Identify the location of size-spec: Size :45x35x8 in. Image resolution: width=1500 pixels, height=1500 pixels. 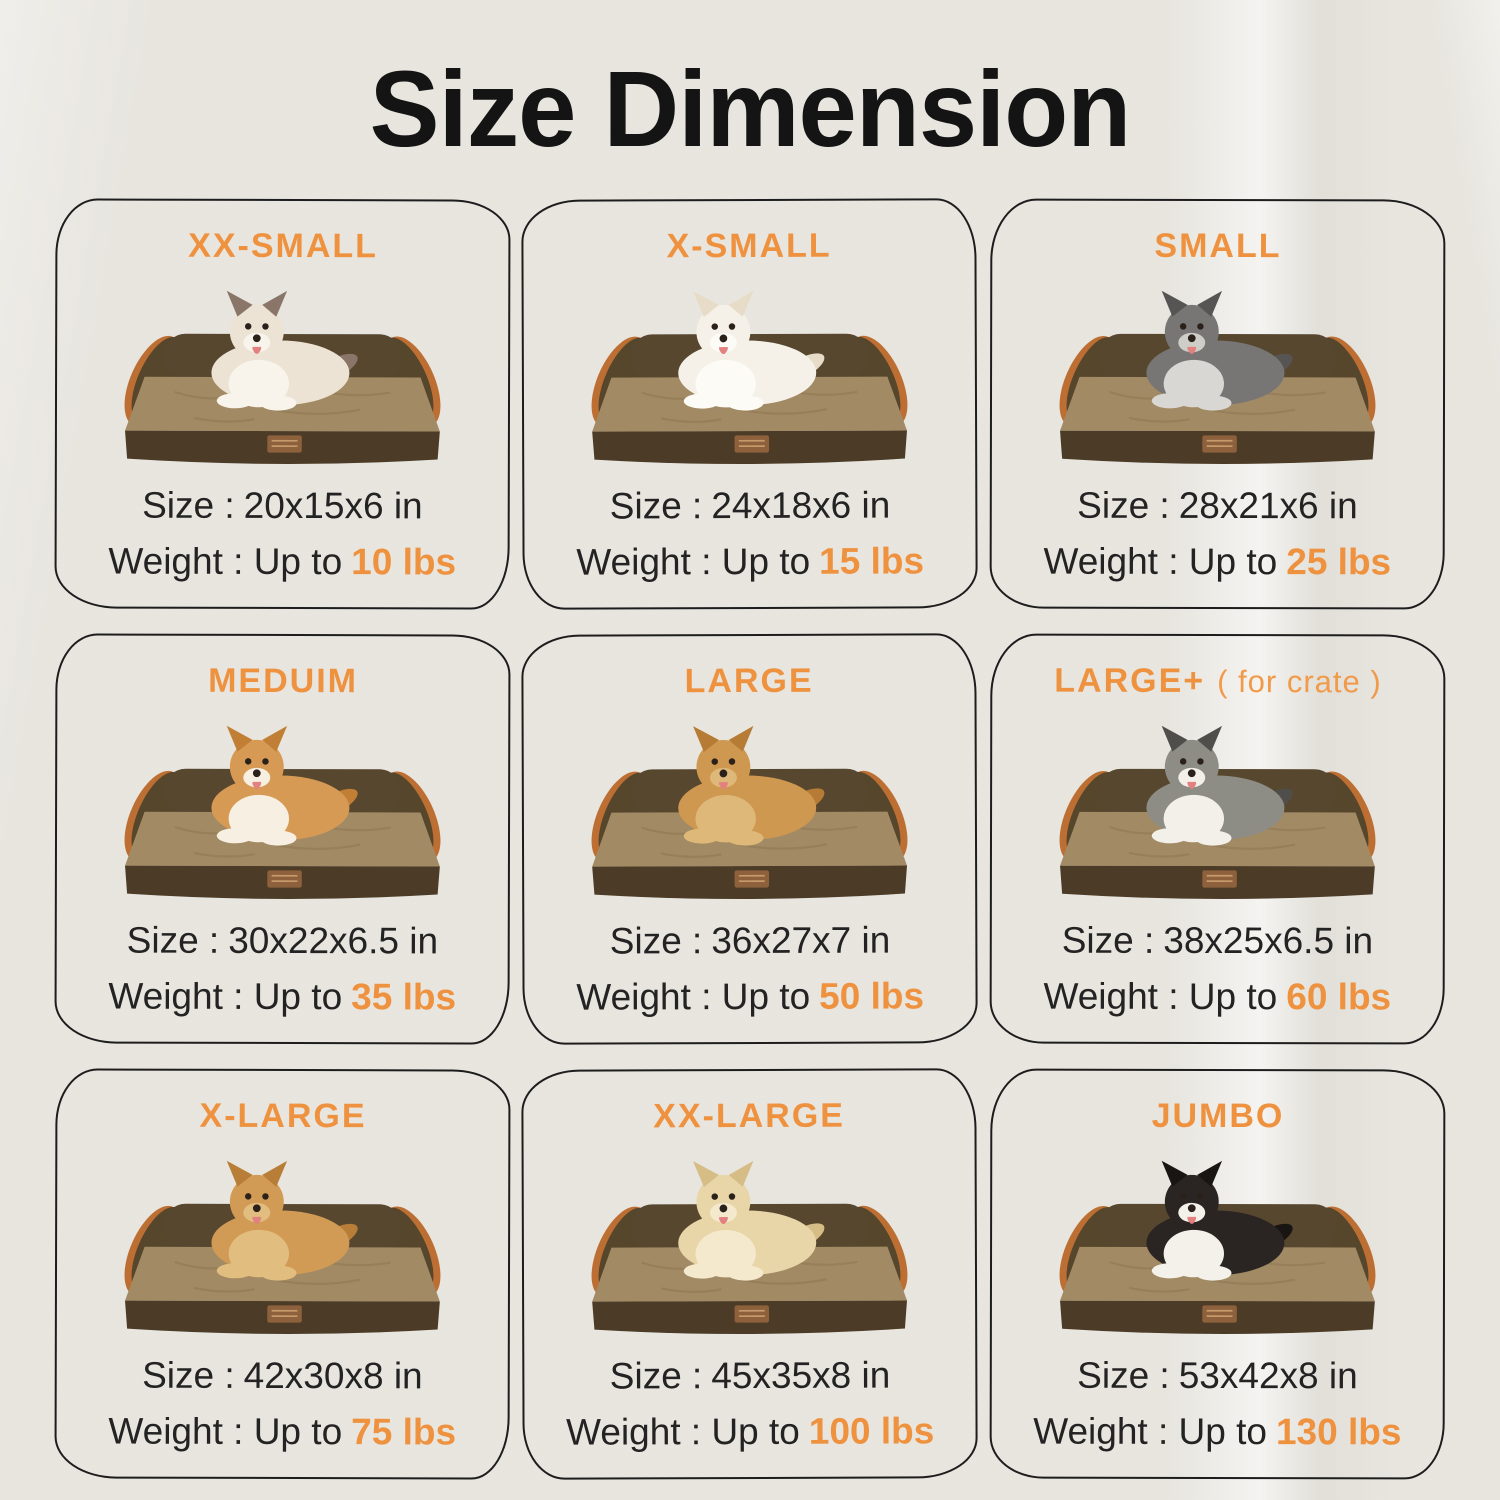
(750, 1375).